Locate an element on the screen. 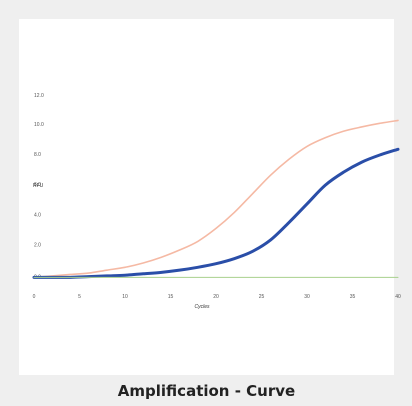 This screenshot has width=412, height=406. y-tick-label: 10.0 is located at coordinates (39, 125).